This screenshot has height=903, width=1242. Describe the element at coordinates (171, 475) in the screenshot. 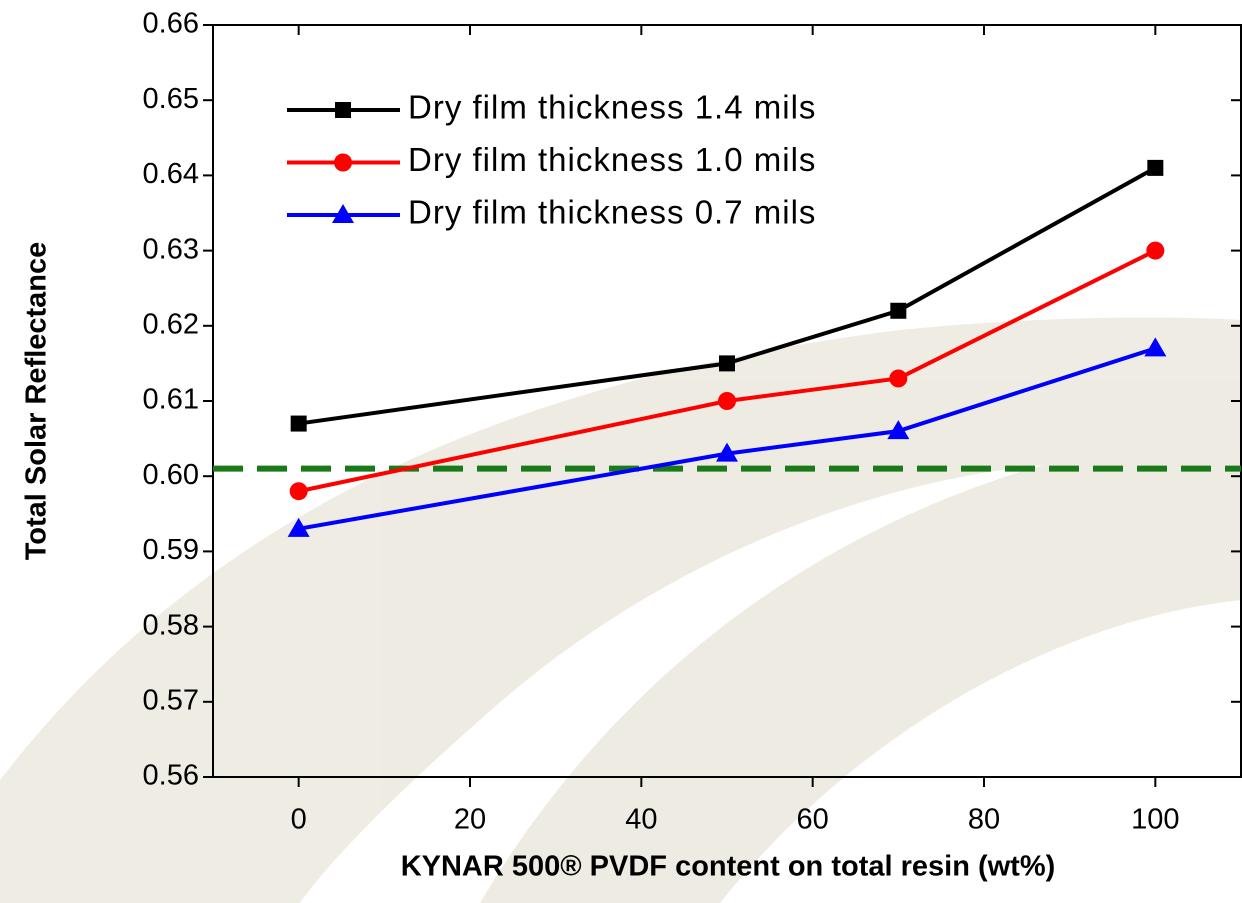

I see `y-tick-label: 0.60` at that location.